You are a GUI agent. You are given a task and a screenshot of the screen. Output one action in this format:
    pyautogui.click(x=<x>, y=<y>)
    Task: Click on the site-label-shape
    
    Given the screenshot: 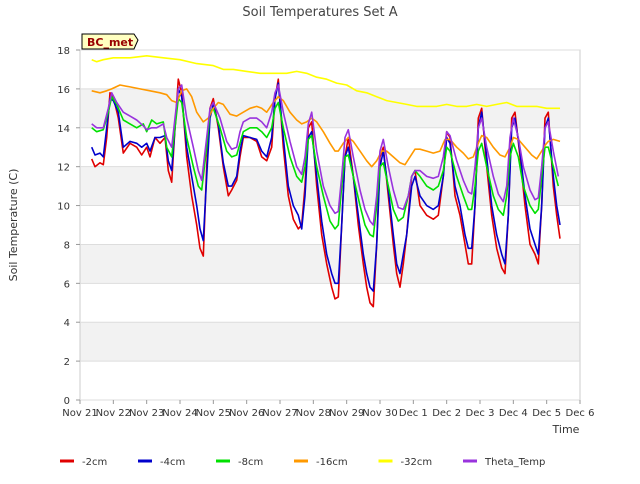 What is the action you would take?
    pyautogui.click(x=110, y=41)
    